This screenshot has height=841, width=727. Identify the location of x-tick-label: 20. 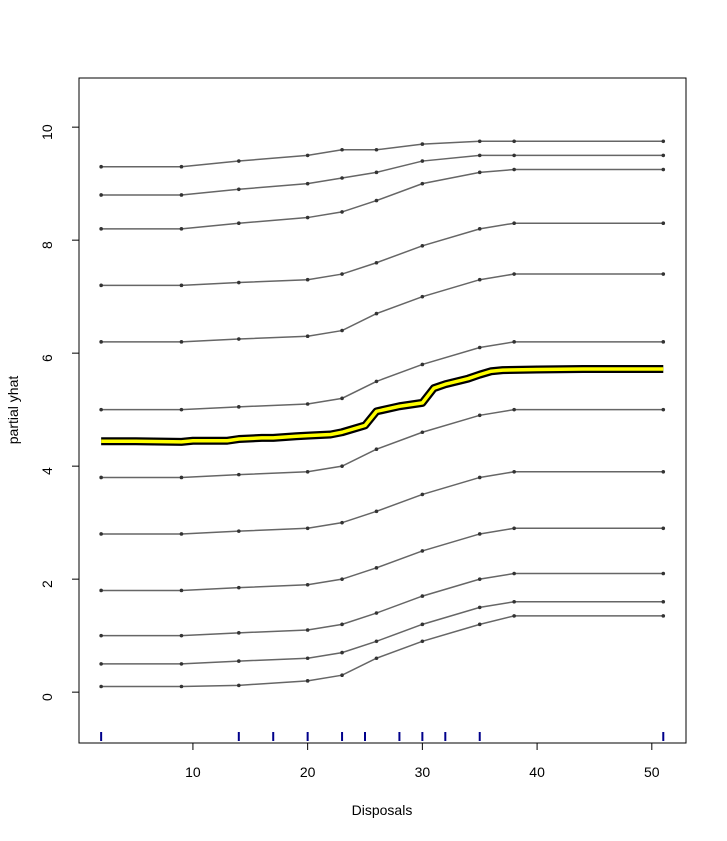
(308, 772).